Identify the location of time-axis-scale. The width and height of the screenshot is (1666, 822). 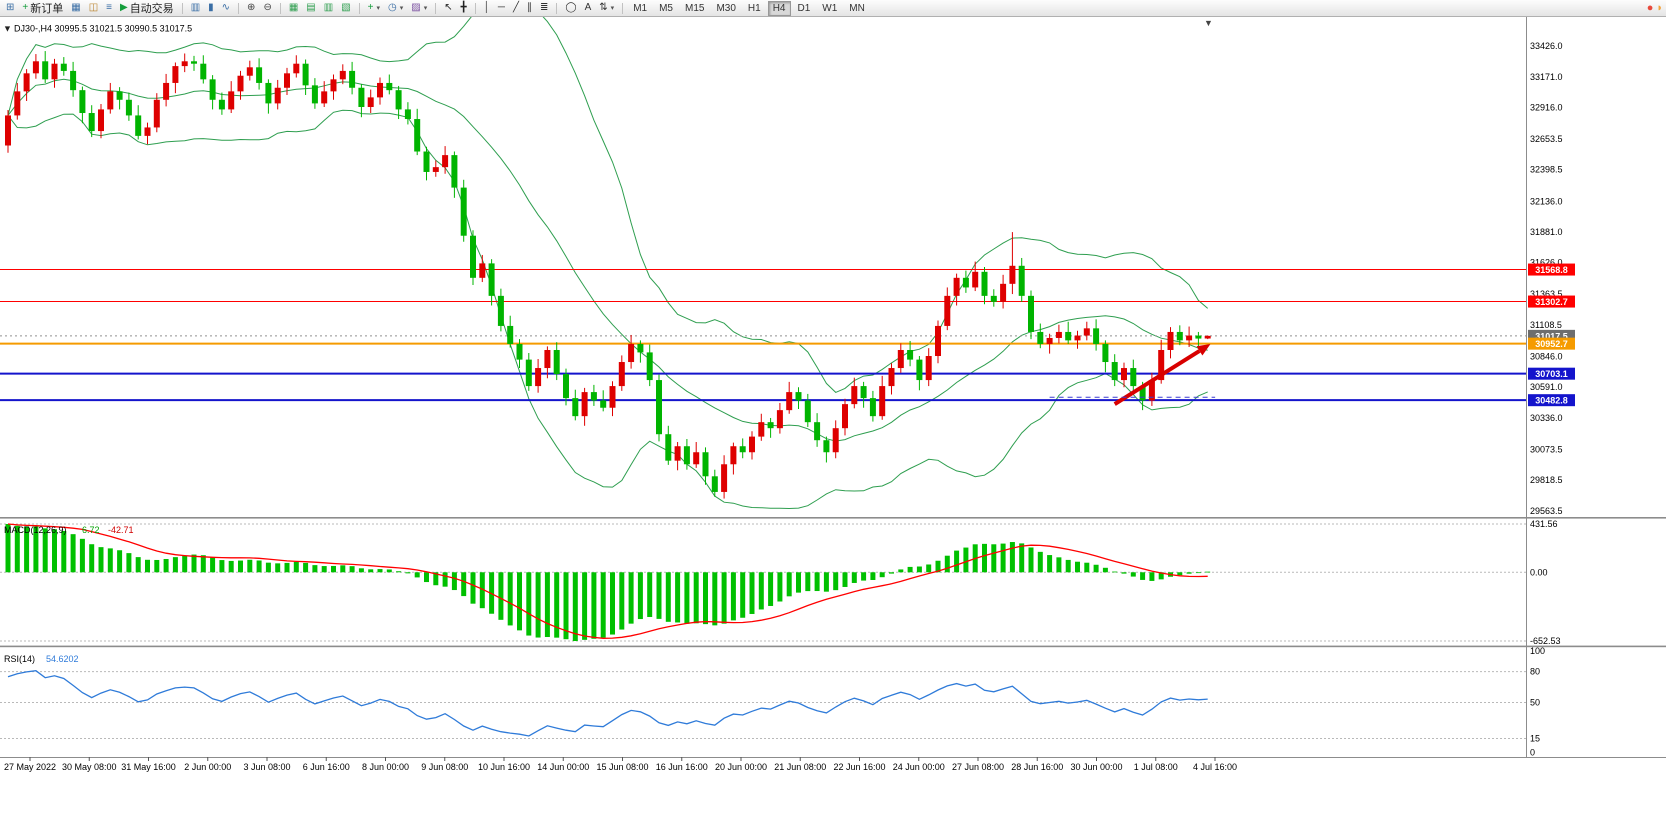
(763, 769).